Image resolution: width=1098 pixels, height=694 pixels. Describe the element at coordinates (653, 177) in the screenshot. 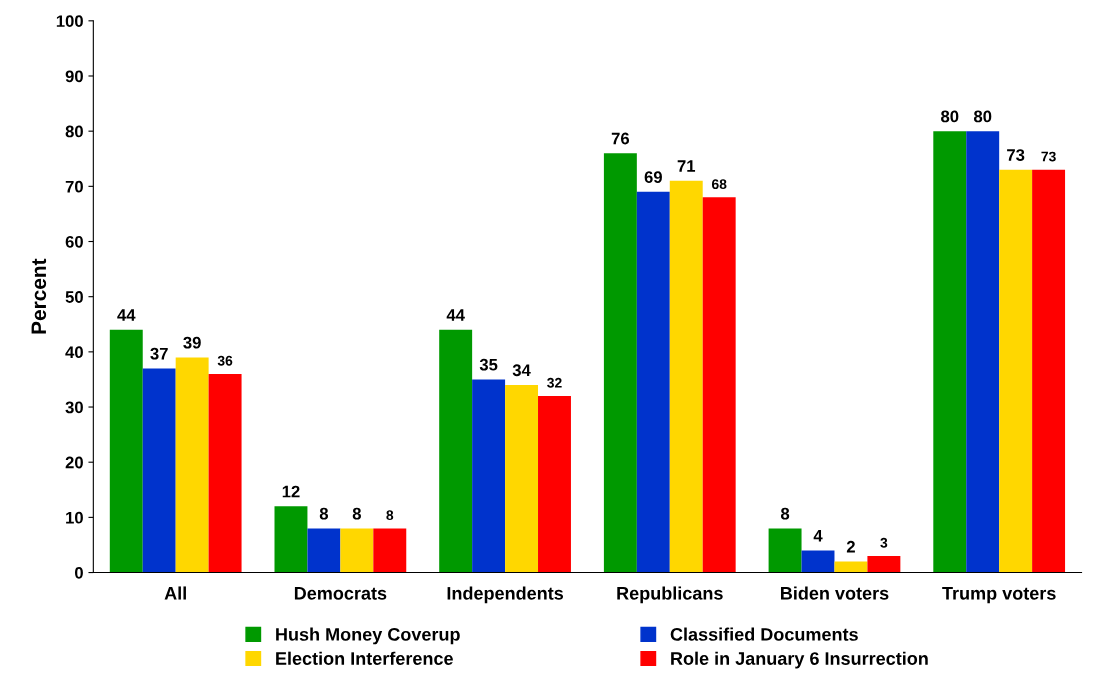

I see `data-label: 69` at that location.